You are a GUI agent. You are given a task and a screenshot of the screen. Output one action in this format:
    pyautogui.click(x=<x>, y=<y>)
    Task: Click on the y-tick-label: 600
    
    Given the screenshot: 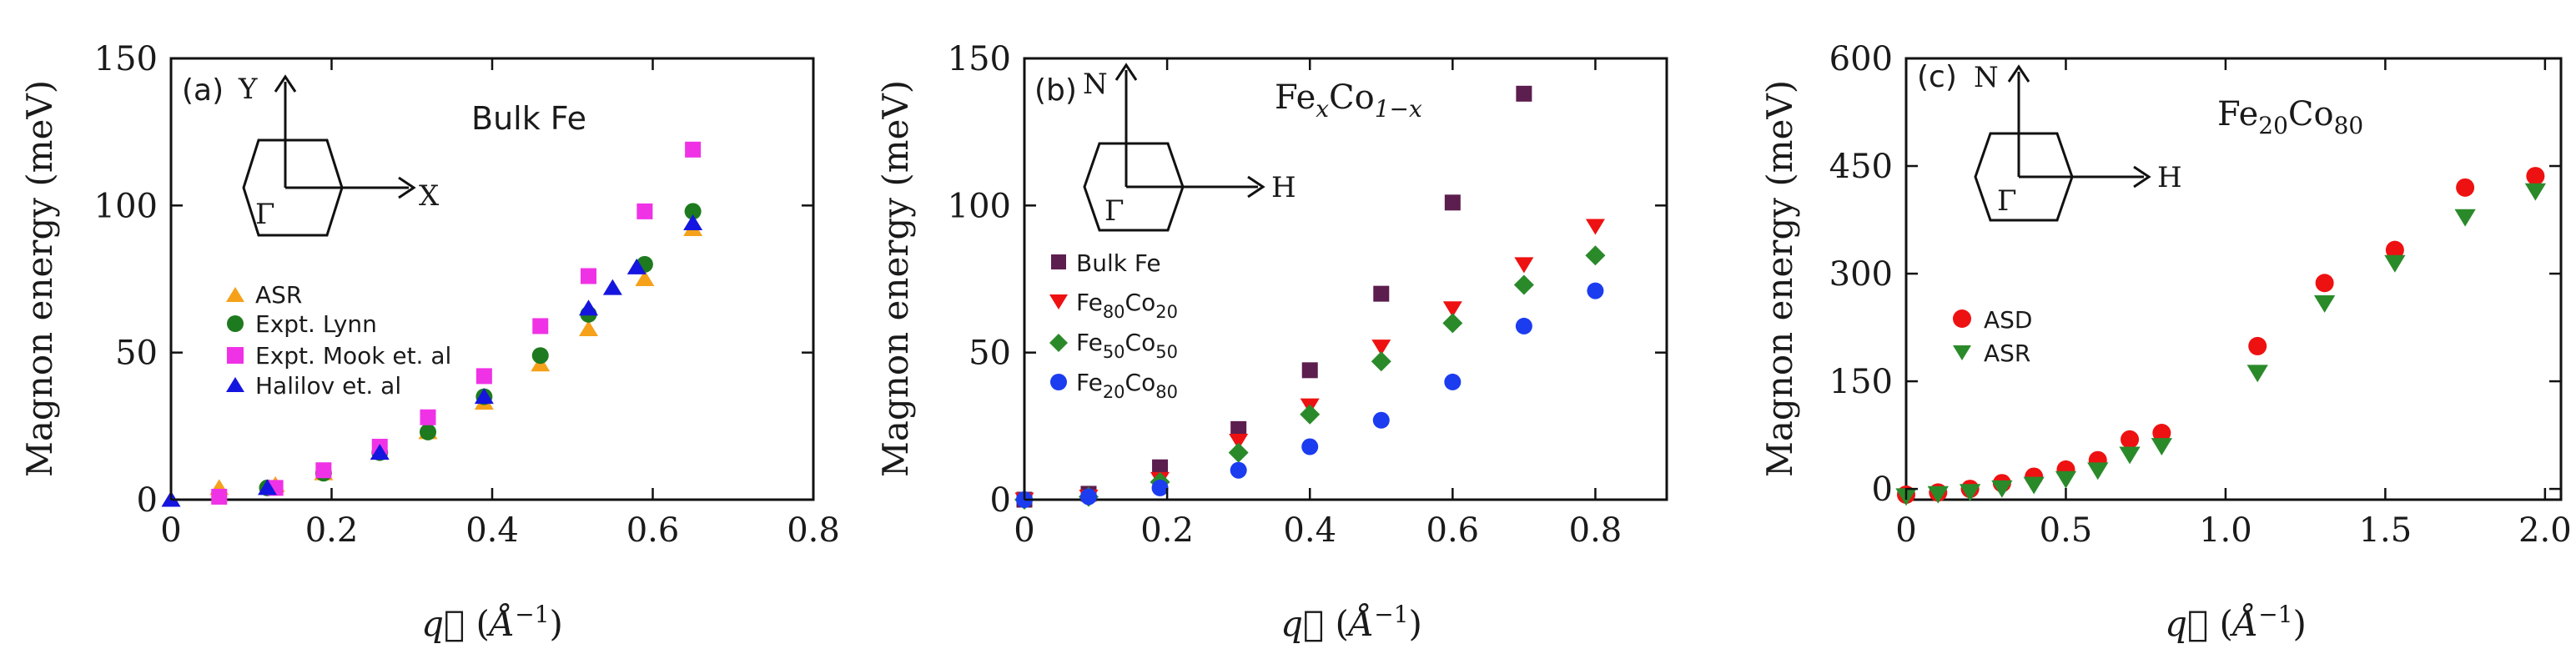 What is the action you would take?
    pyautogui.click(x=1861, y=59)
    